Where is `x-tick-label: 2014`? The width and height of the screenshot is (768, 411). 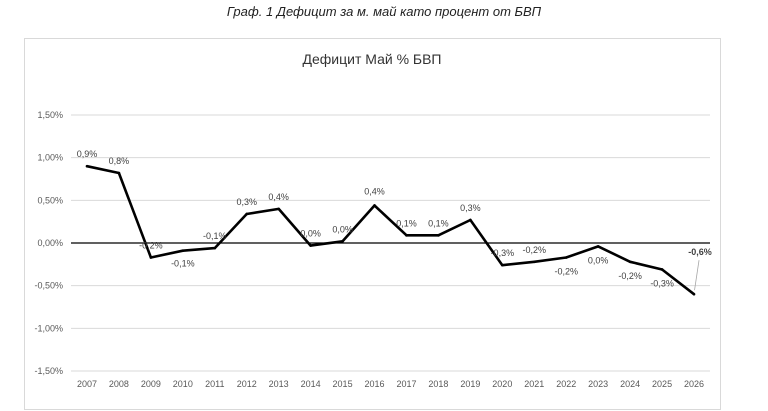
x-tick-label: 2014 is located at coordinates (311, 384).